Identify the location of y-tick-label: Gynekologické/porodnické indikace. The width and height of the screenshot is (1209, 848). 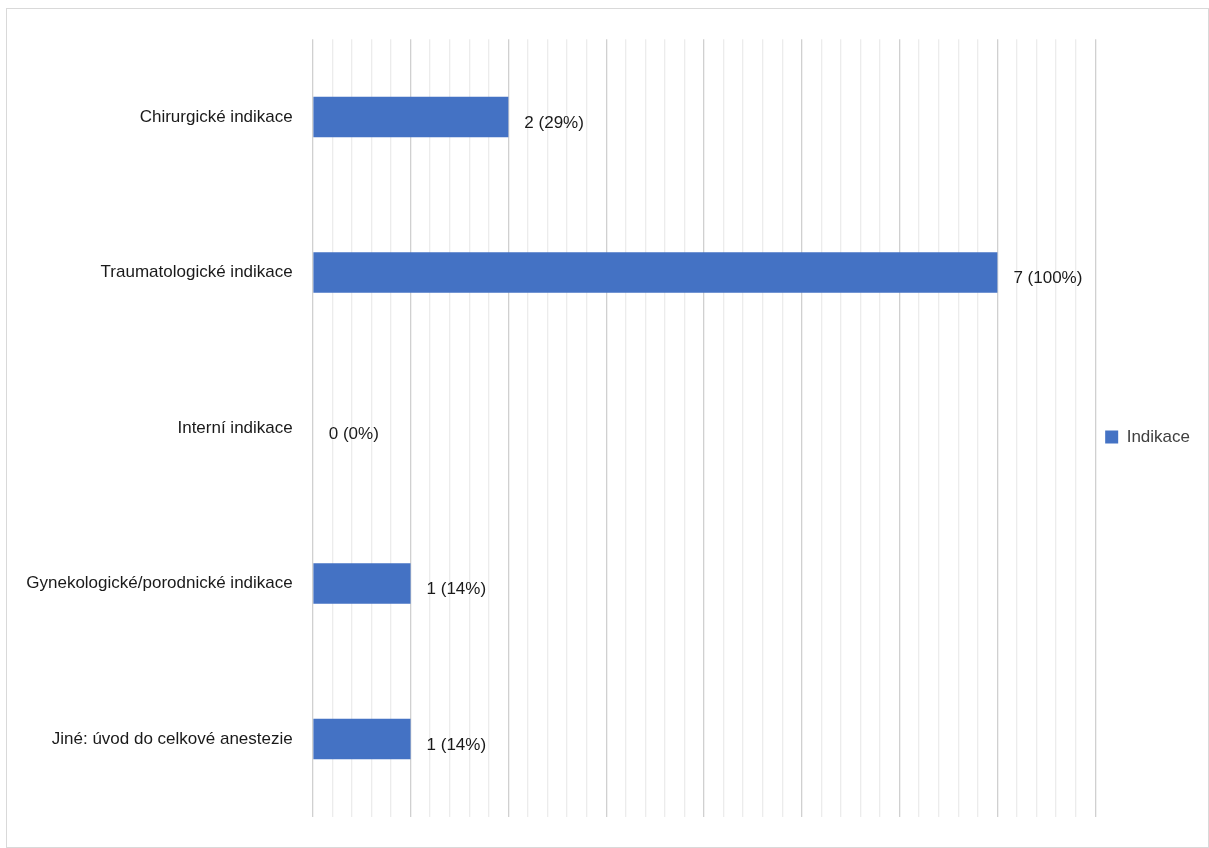
(159, 583).